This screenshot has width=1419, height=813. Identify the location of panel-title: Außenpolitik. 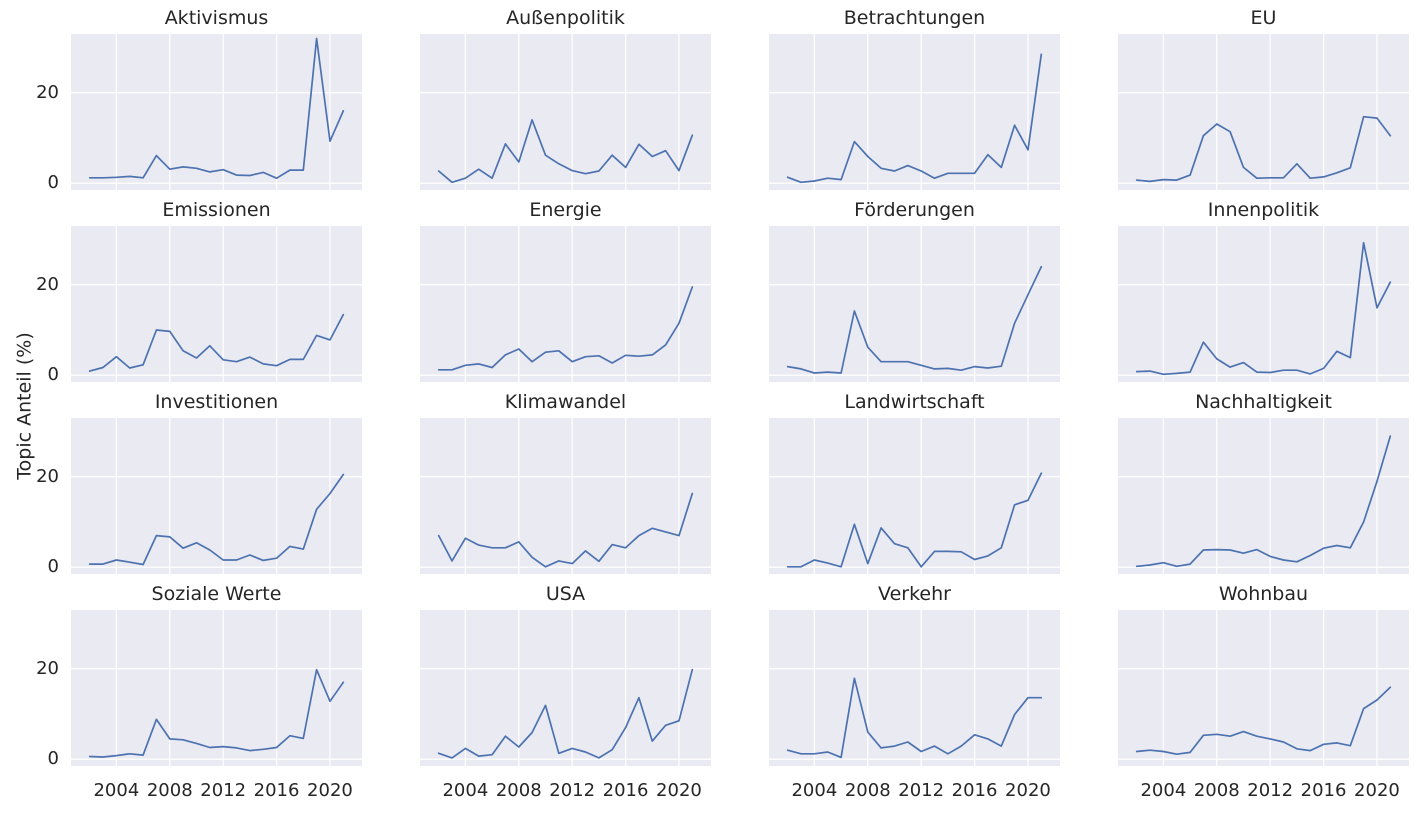
(565, 18).